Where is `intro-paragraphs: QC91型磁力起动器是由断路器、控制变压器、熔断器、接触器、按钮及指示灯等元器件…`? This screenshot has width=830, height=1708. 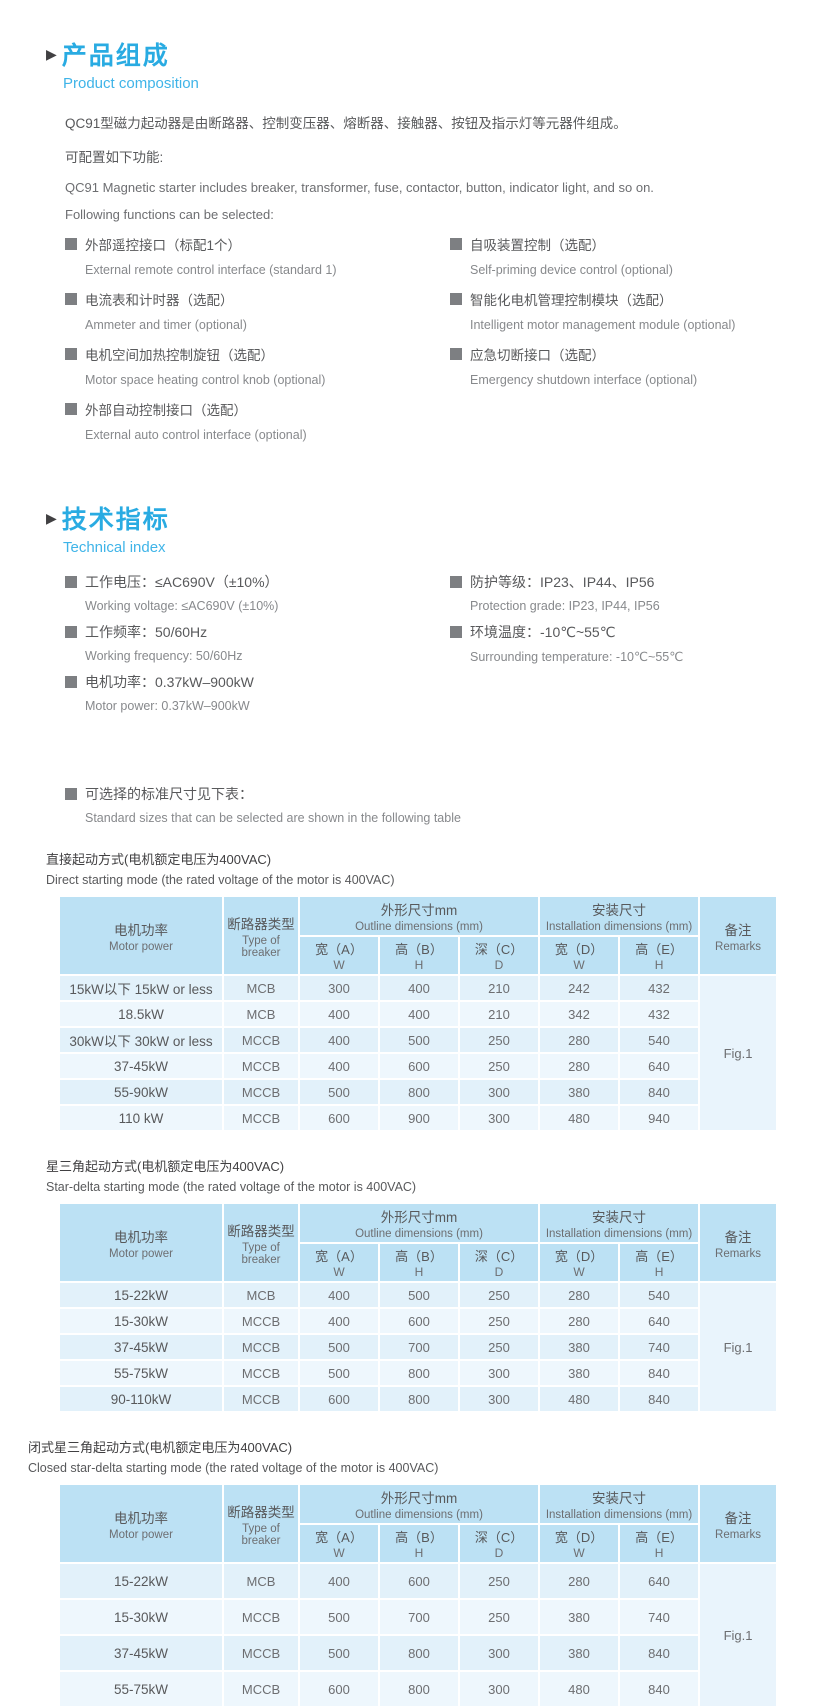 intro-paragraphs: QC91型磁力起动器是由断路器、控制变压器、熔断器、接触器、按钮及指示灯等元器件… is located at coordinates (447, 167).